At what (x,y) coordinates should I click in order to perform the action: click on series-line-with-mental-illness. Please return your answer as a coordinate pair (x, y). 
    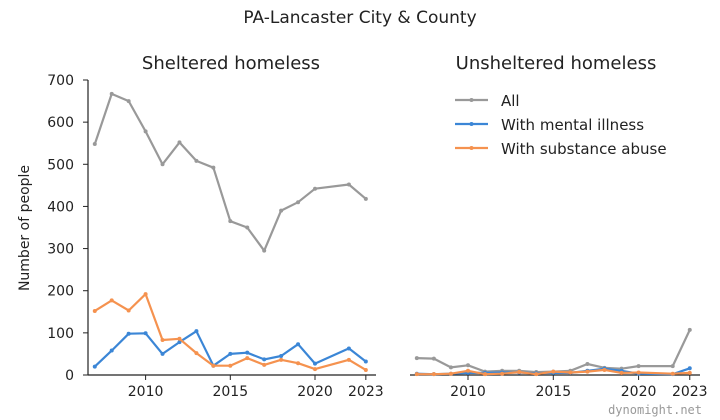
    Looking at the image, I should click on (230, 349).